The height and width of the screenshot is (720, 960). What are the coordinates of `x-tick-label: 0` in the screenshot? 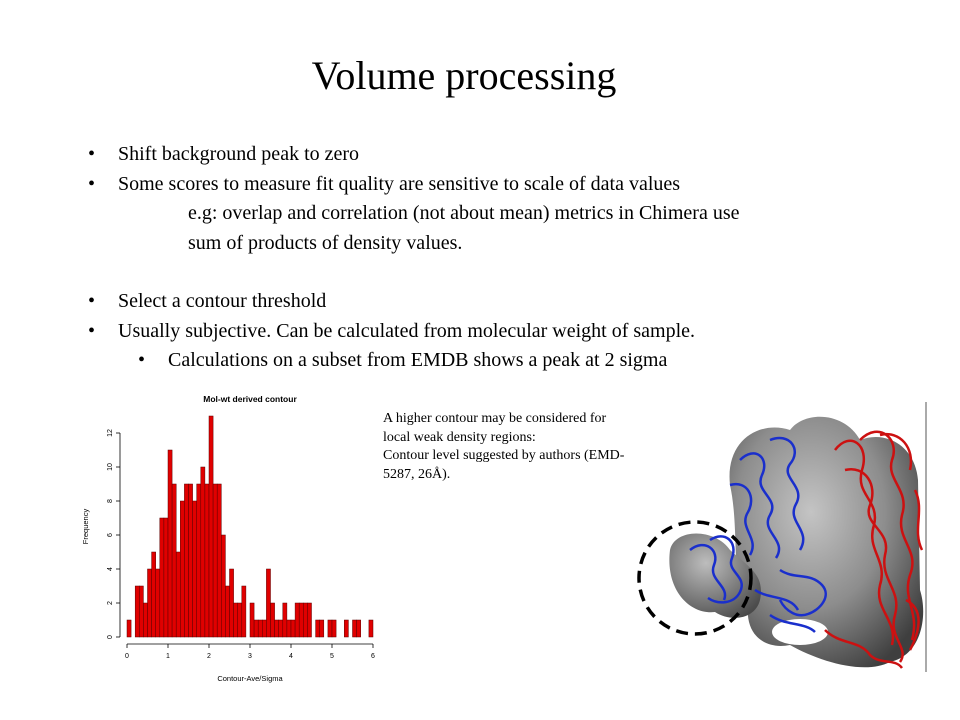 It's located at (127, 656).